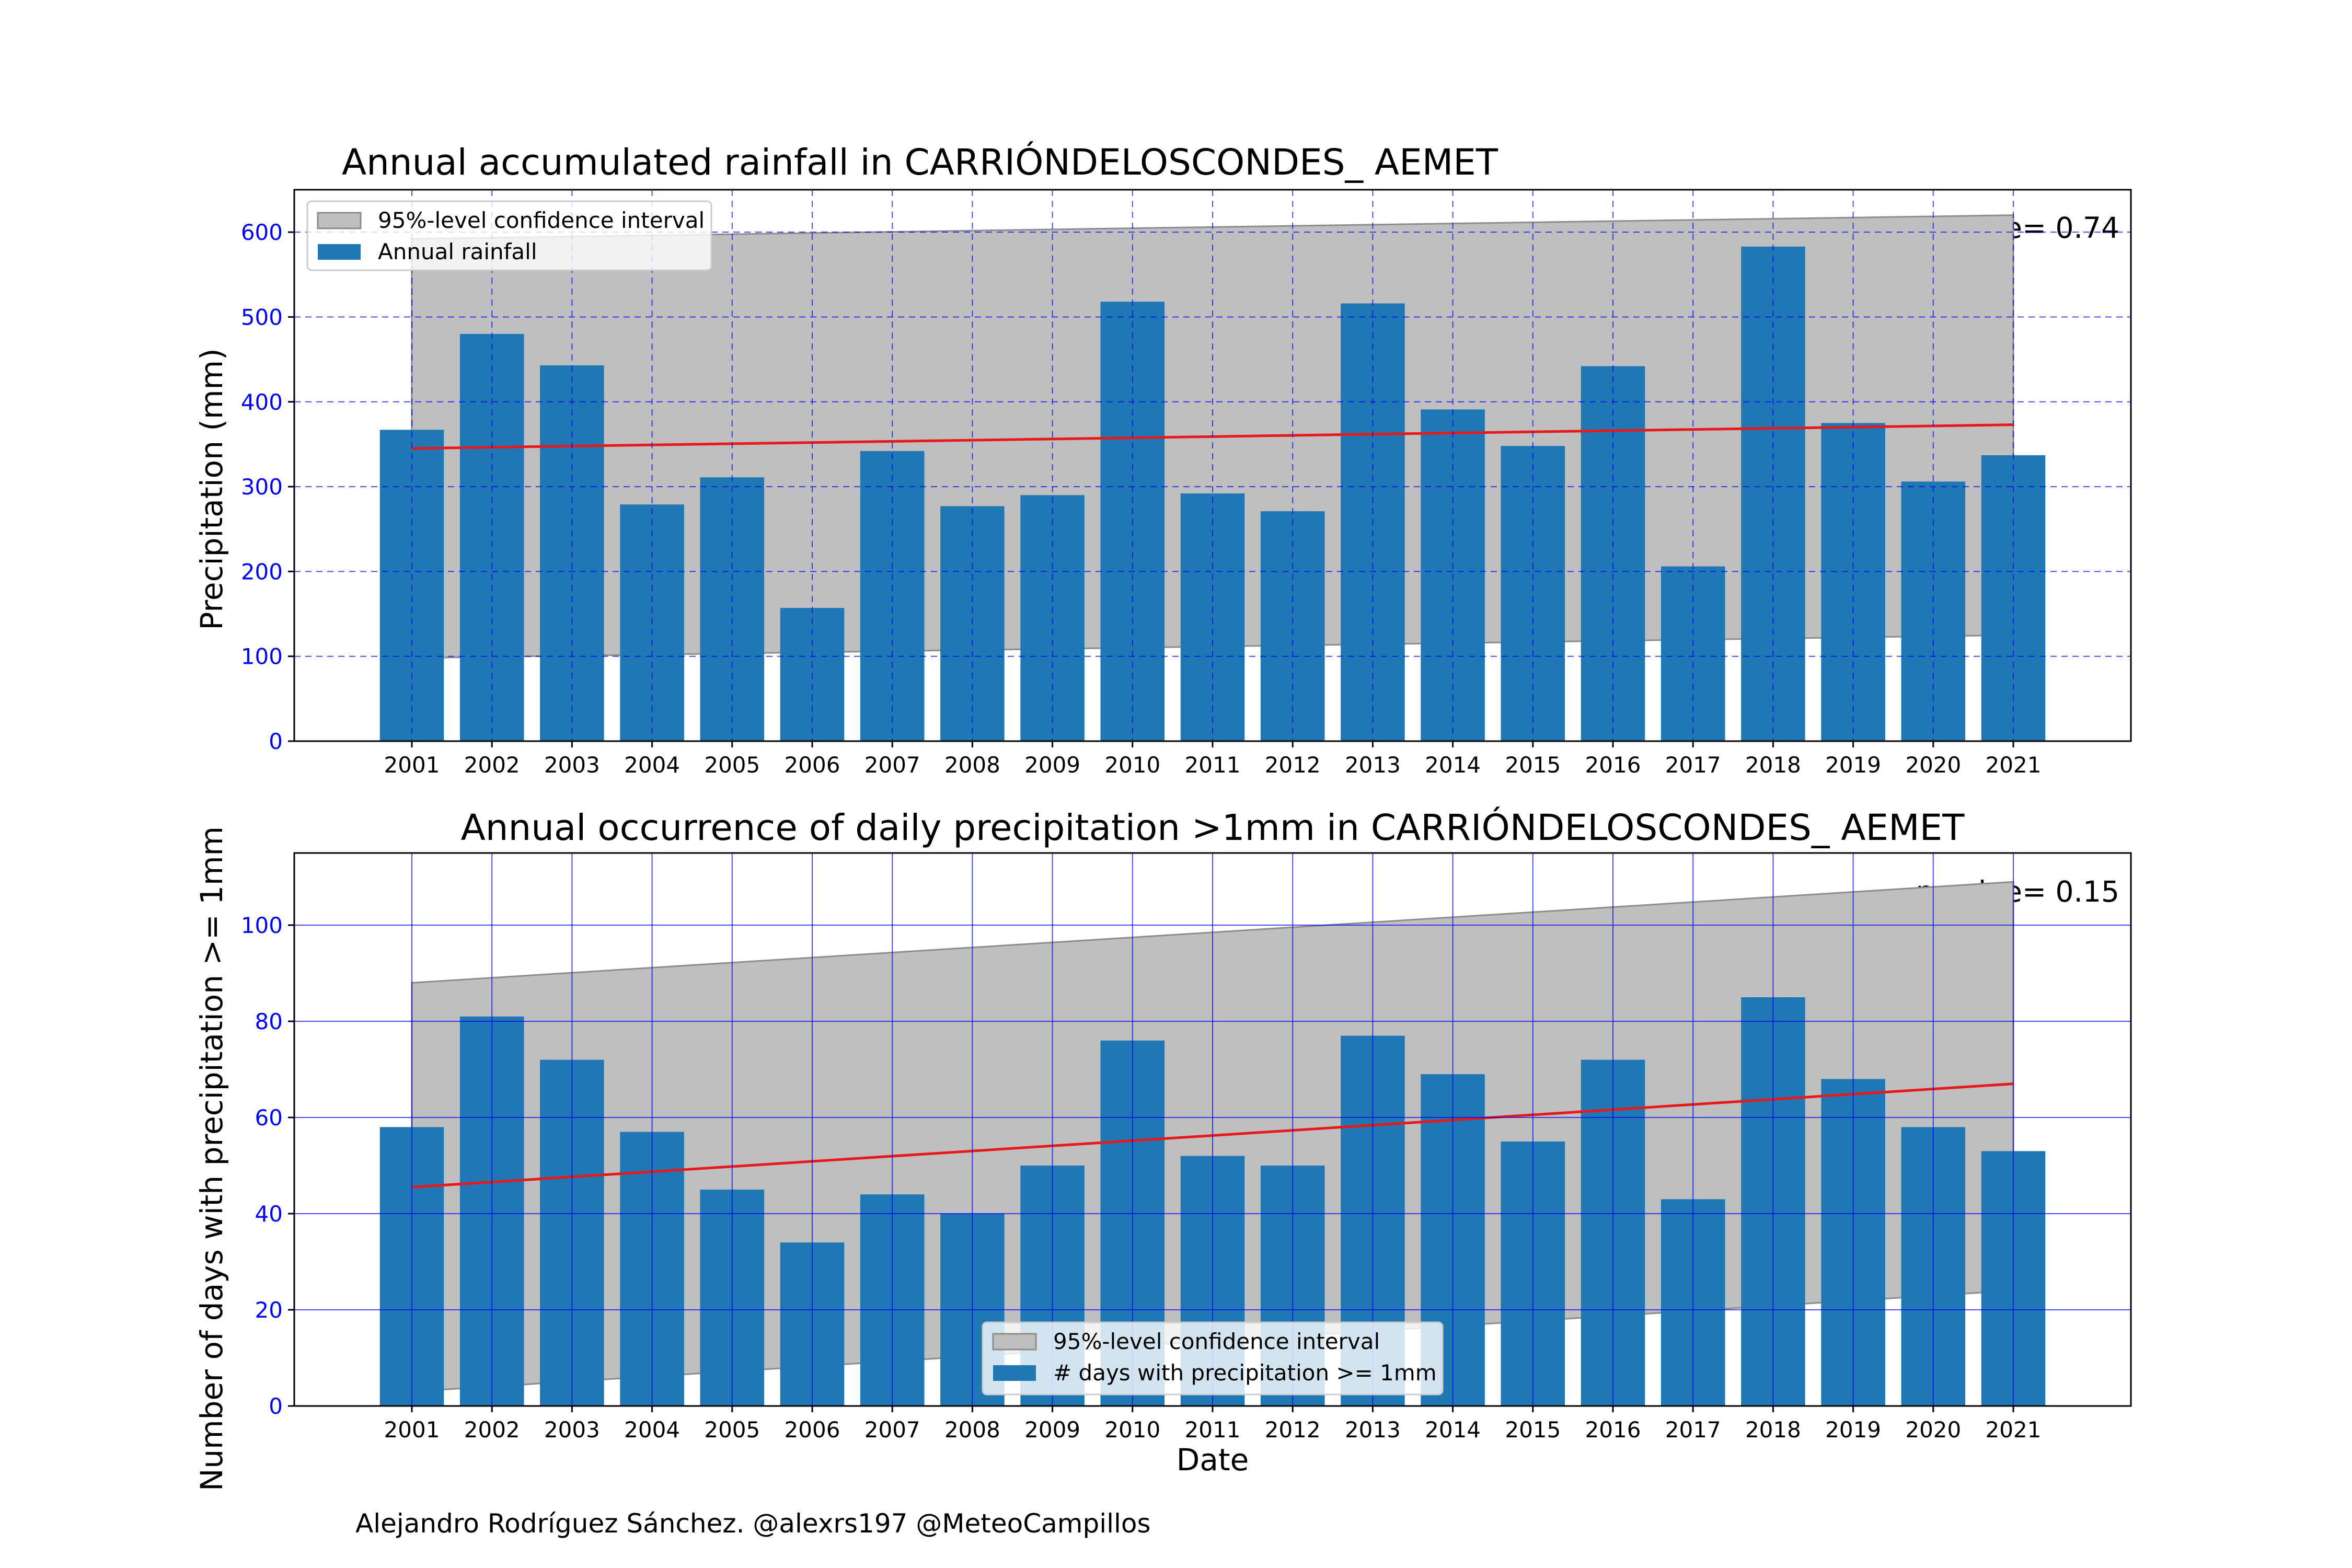  Describe the element at coordinates (269, 1214) in the screenshot. I see `rain-days-y-tick-label: 40` at that location.